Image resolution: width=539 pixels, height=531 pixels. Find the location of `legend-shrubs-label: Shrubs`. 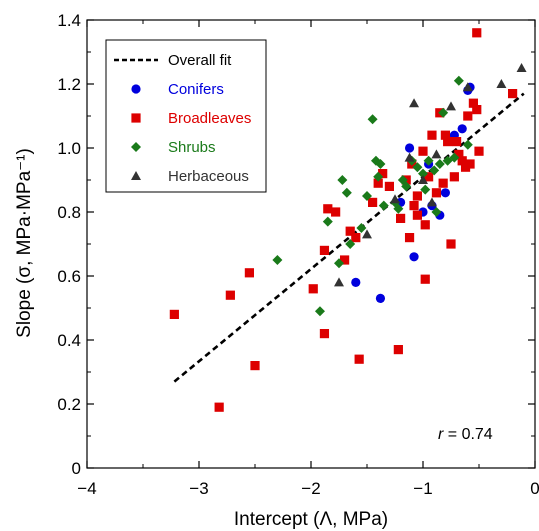

legend-shrubs-label: Shrubs is located at coordinates (192, 147).